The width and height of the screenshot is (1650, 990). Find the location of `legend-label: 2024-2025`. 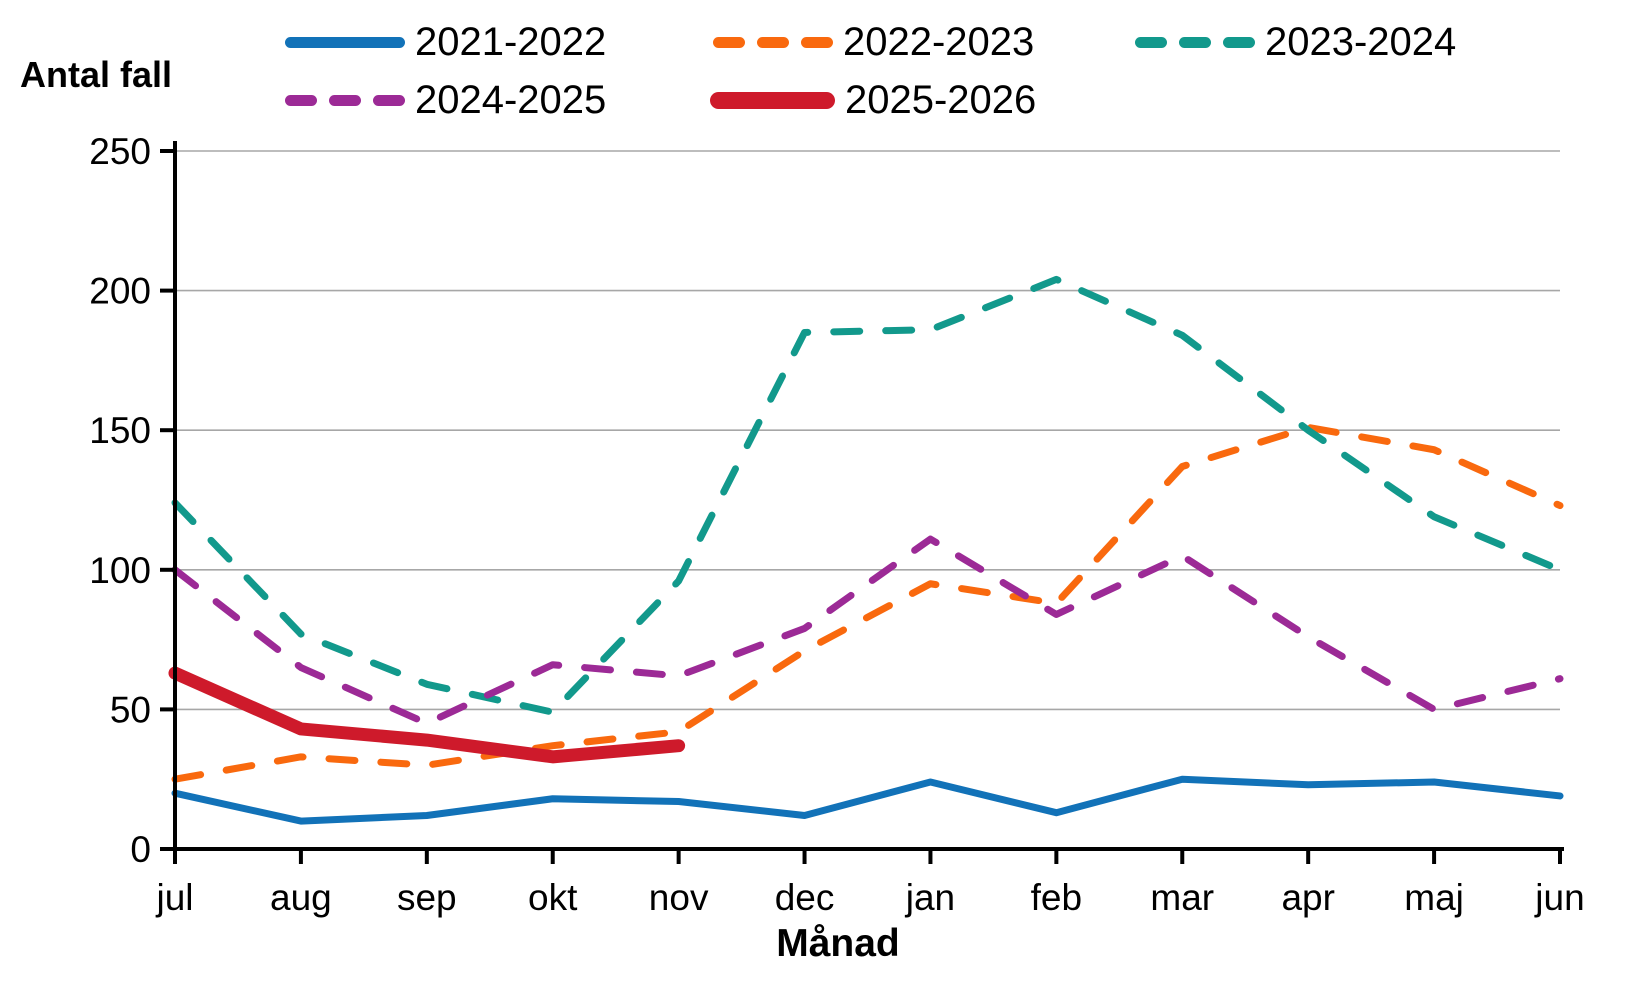

legend-label: 2024-2025 is located at coordinates (511, 100).